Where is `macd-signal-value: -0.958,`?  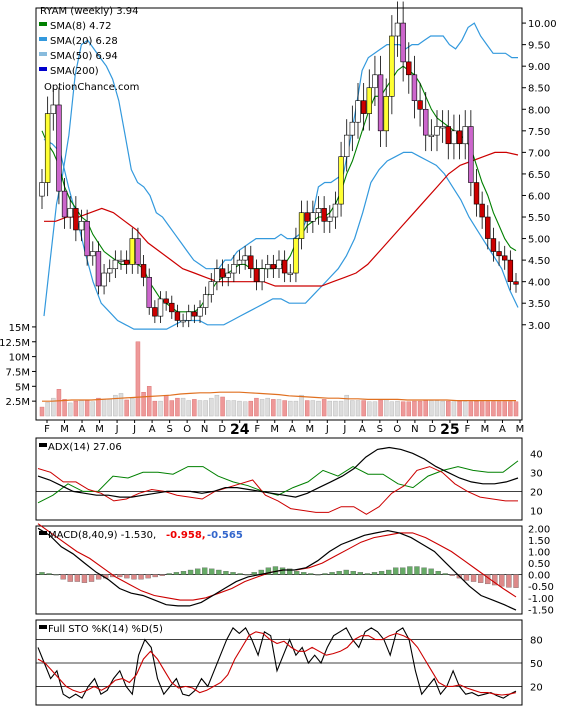 macd-signal-value: -0.958, is located at coordinates (186, 535).